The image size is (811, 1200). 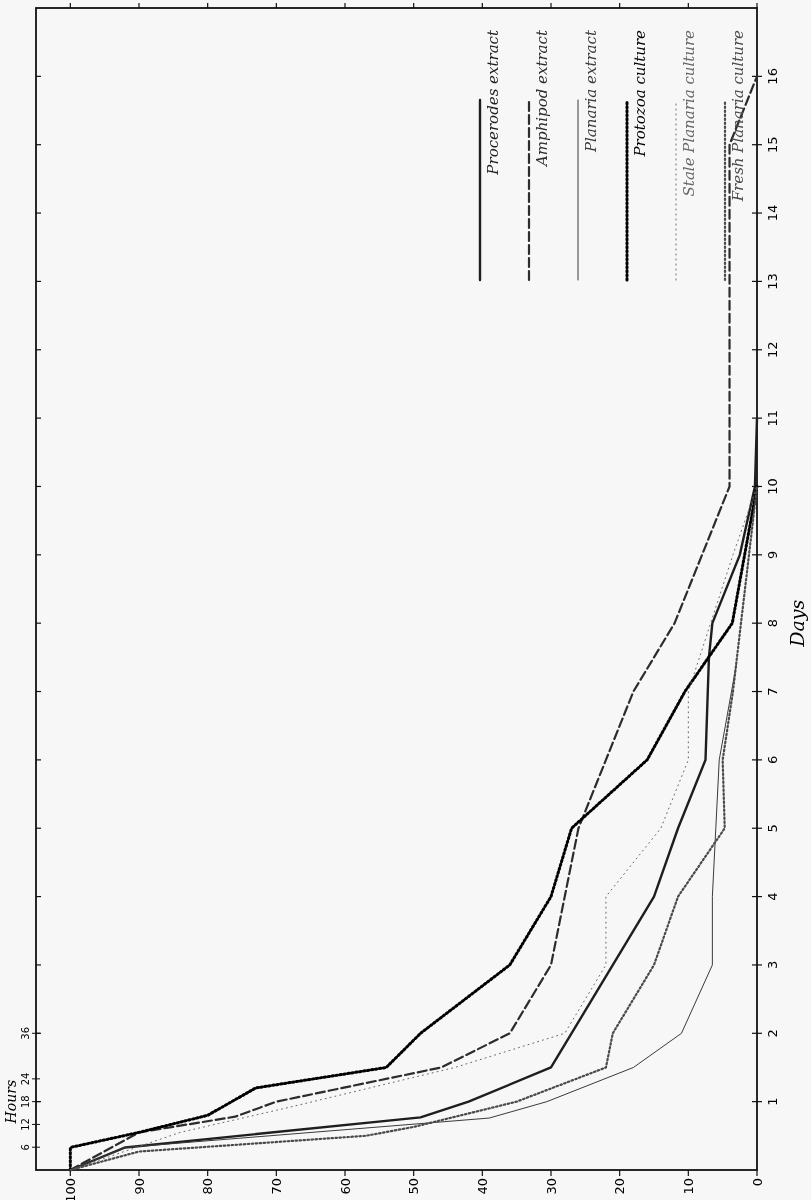 What do you see at coordinates (620, 1186) in the screenshot?
I see `x-tick-label: 20` at bounding box center [620, 1186].